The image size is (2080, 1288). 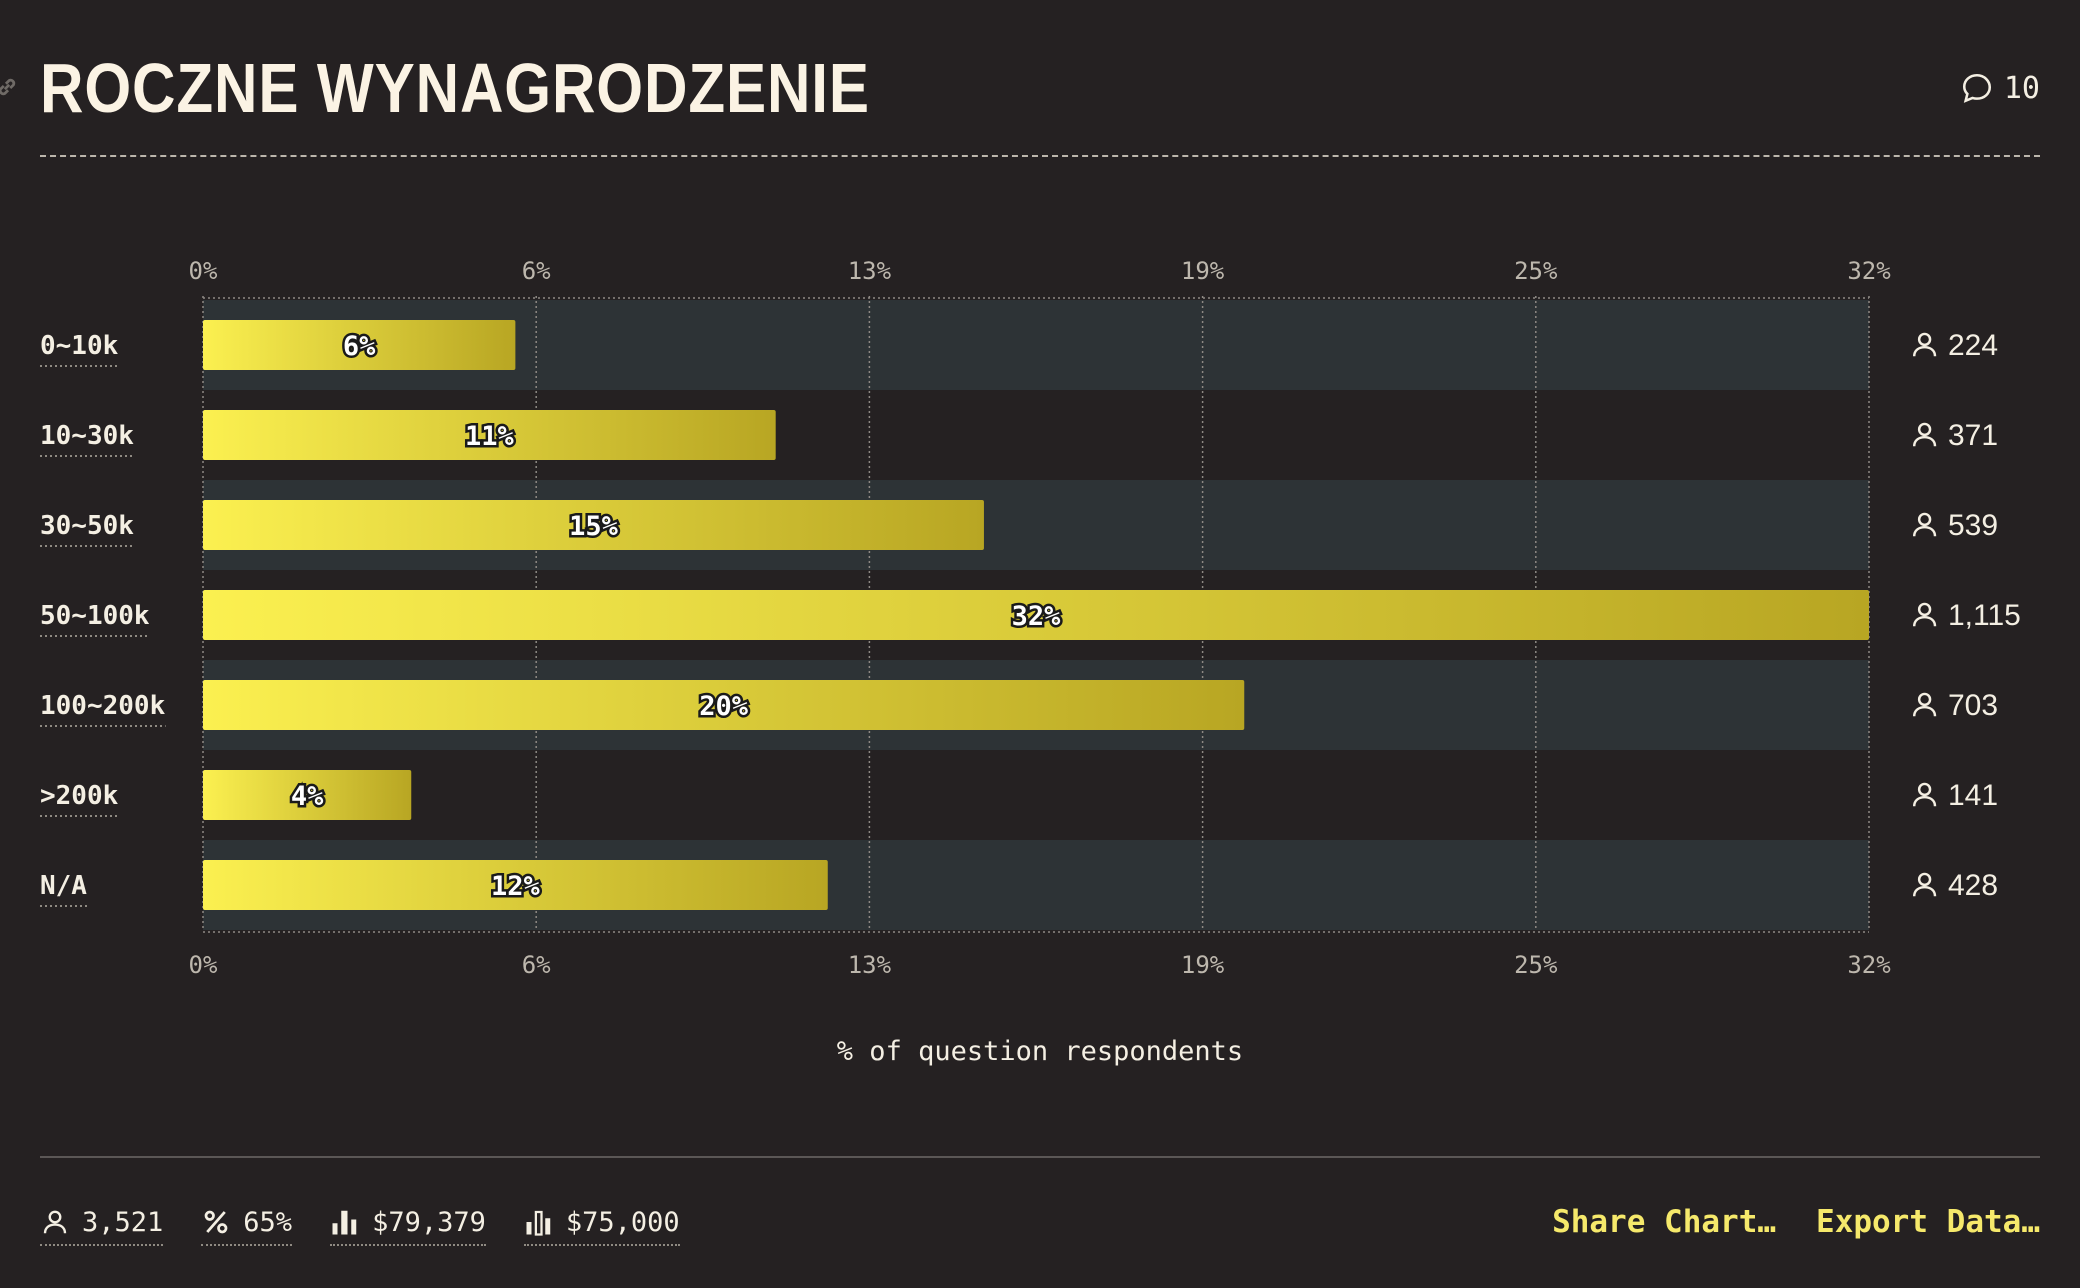 I want to click on x-axis-title: % of question respondents, so click(x=1040, y=1051).